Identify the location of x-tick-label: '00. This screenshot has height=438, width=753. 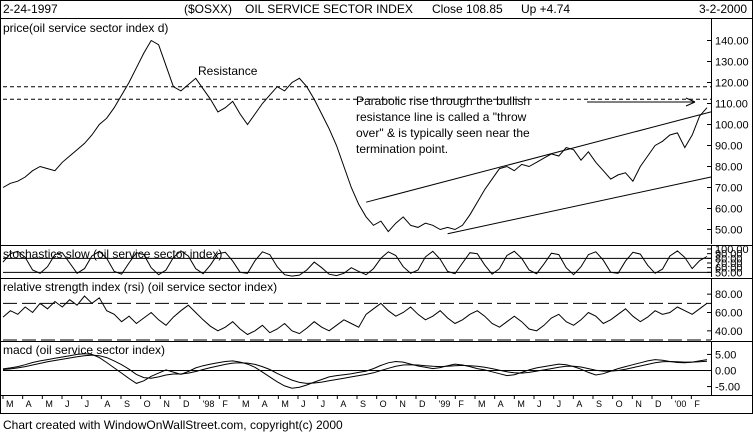
(681, 404).